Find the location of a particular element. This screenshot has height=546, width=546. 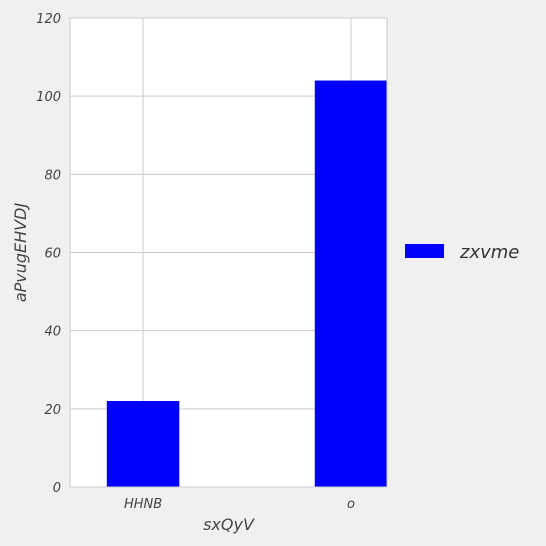

legend-swatch is located at coordinates (424, 251).